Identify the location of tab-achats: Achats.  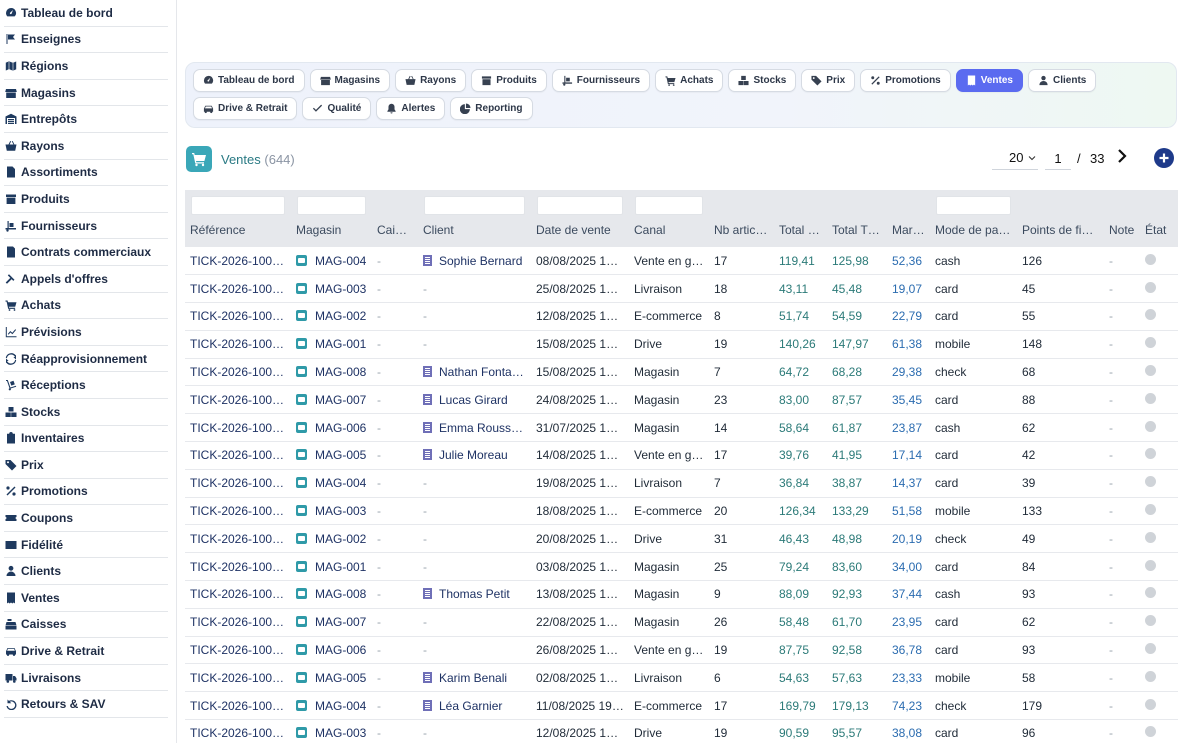
(689, 80).